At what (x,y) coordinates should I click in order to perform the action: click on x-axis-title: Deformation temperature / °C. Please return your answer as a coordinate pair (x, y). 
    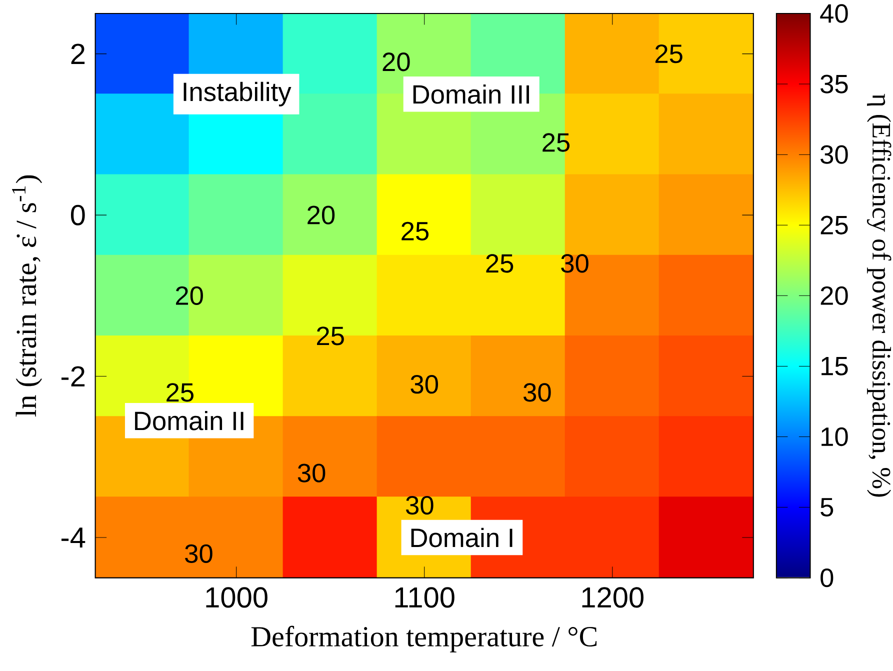
    Looking at the image, I should click on (424, 639).